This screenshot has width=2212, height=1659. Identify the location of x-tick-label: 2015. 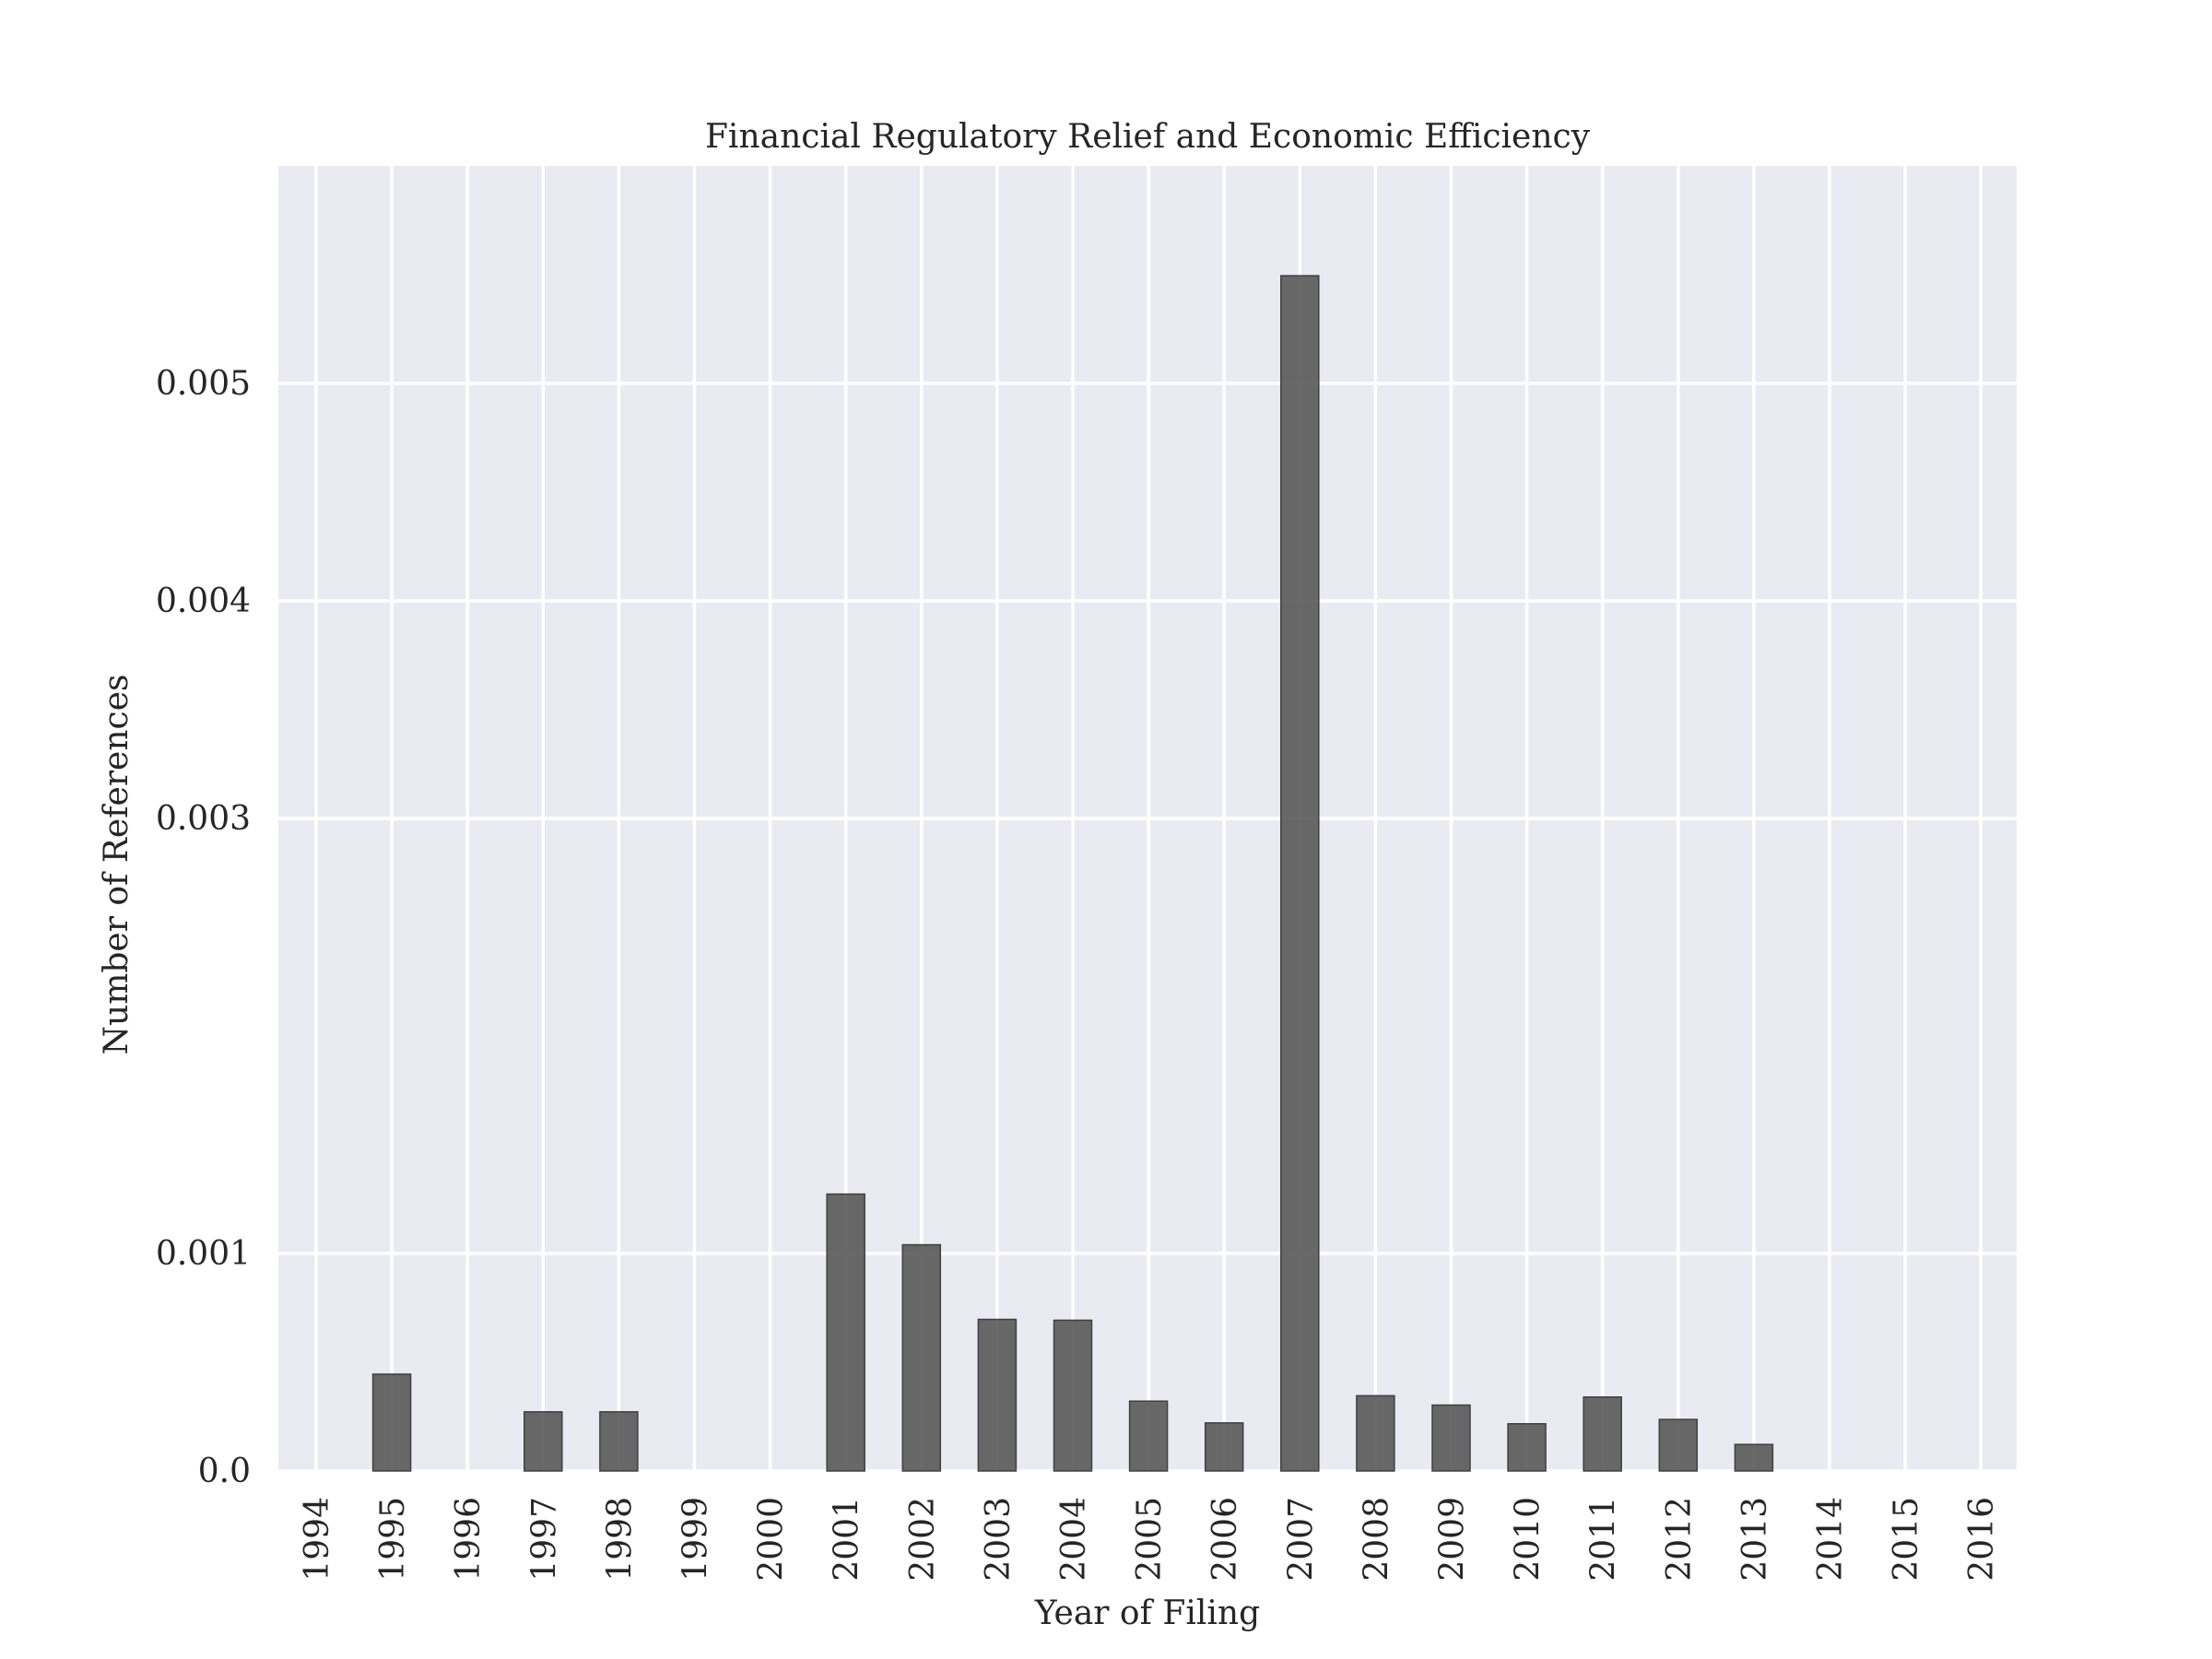
(1906, 1539).